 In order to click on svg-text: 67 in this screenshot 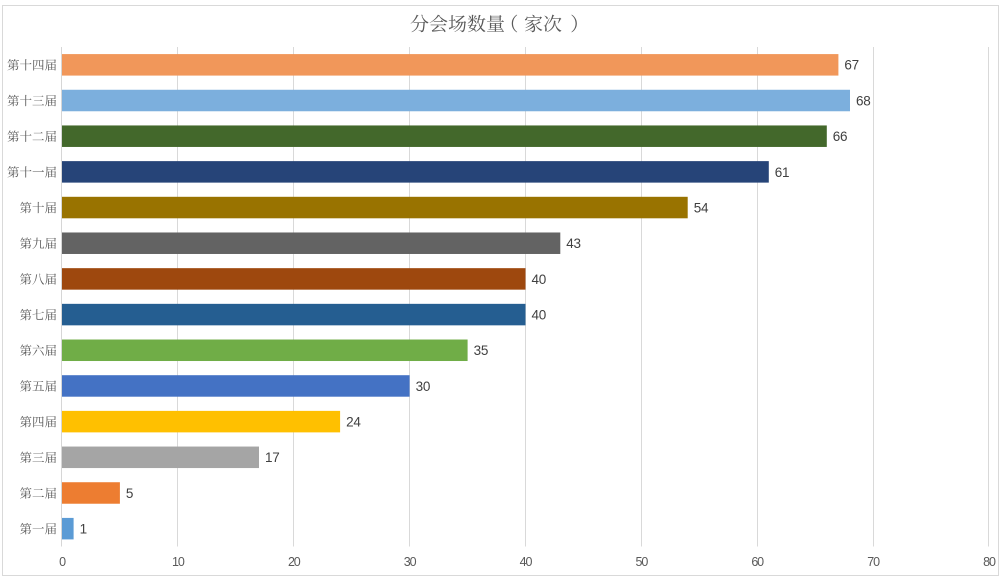, I will do `click(851, 65)`.